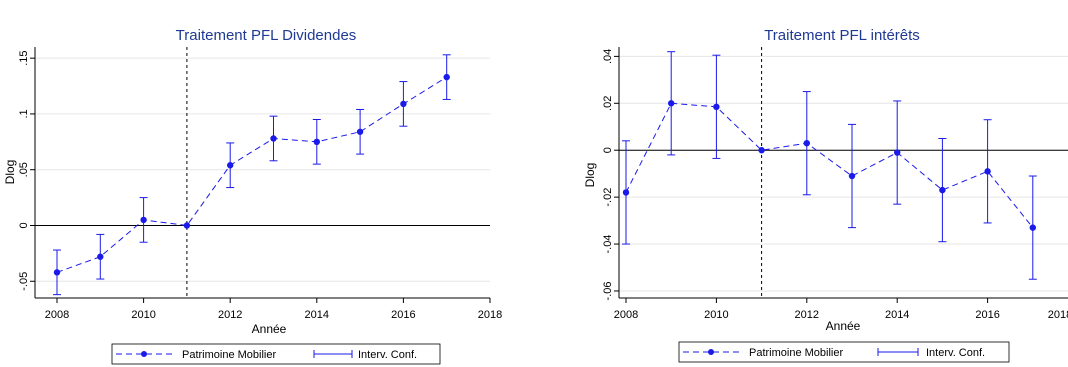 The image size is (1068, 367). What do you see at coordinates (608, 103) in the screenshot?
I see `y-tick-label: .02` at bounding box center [608, 103].